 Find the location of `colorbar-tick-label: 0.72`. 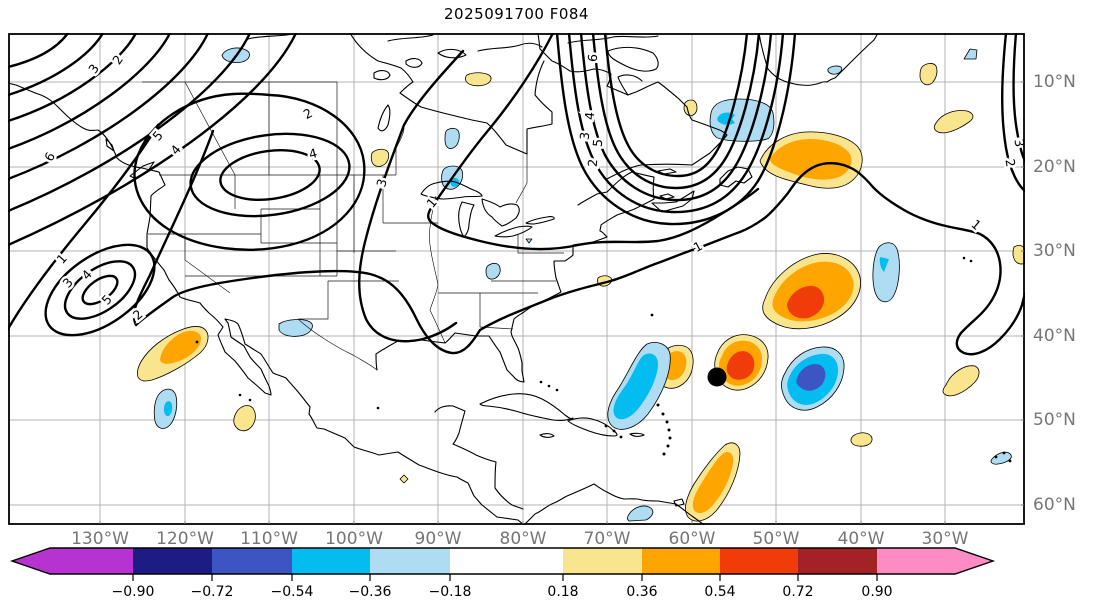

colorbar-tick-label: 0.72 is located at coordinates (798, 592).